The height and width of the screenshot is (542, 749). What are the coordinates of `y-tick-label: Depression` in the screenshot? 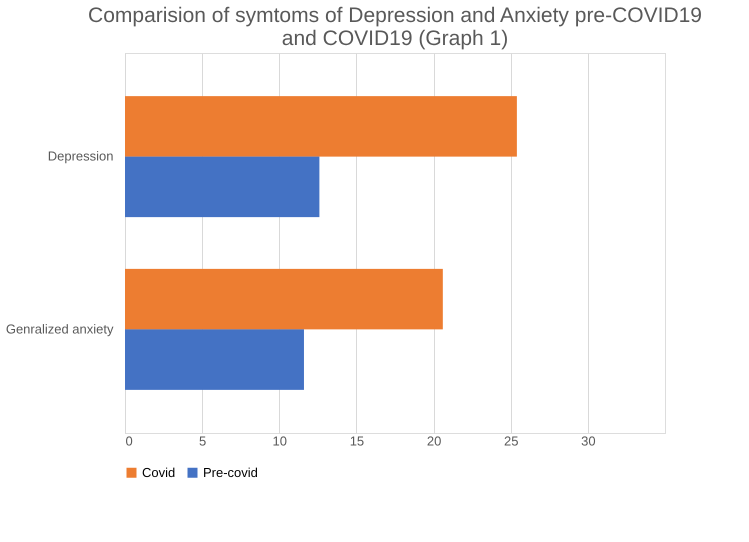 It's located at (81, 156).